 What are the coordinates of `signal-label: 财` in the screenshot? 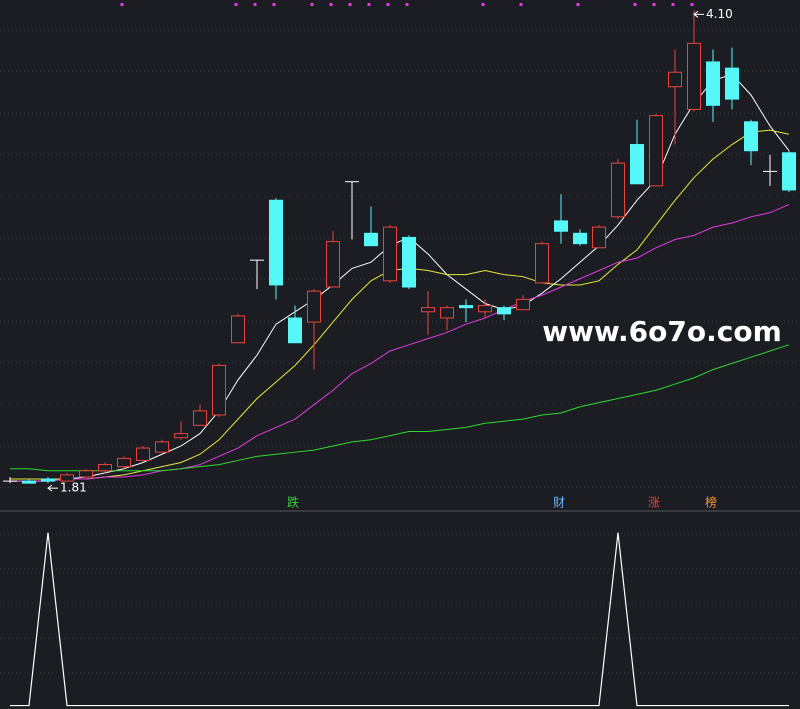 It's located at (559, 503).